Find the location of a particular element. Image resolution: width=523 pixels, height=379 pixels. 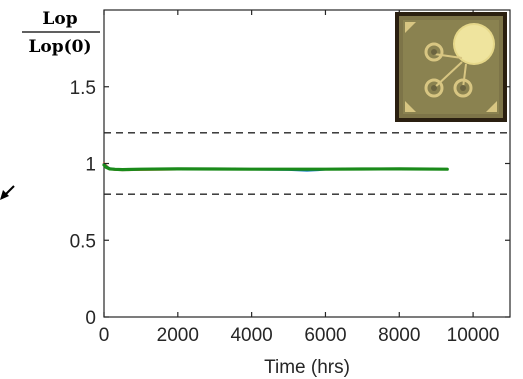

y-label-denominator: Lop(0) is located at coordinates (59, 47).